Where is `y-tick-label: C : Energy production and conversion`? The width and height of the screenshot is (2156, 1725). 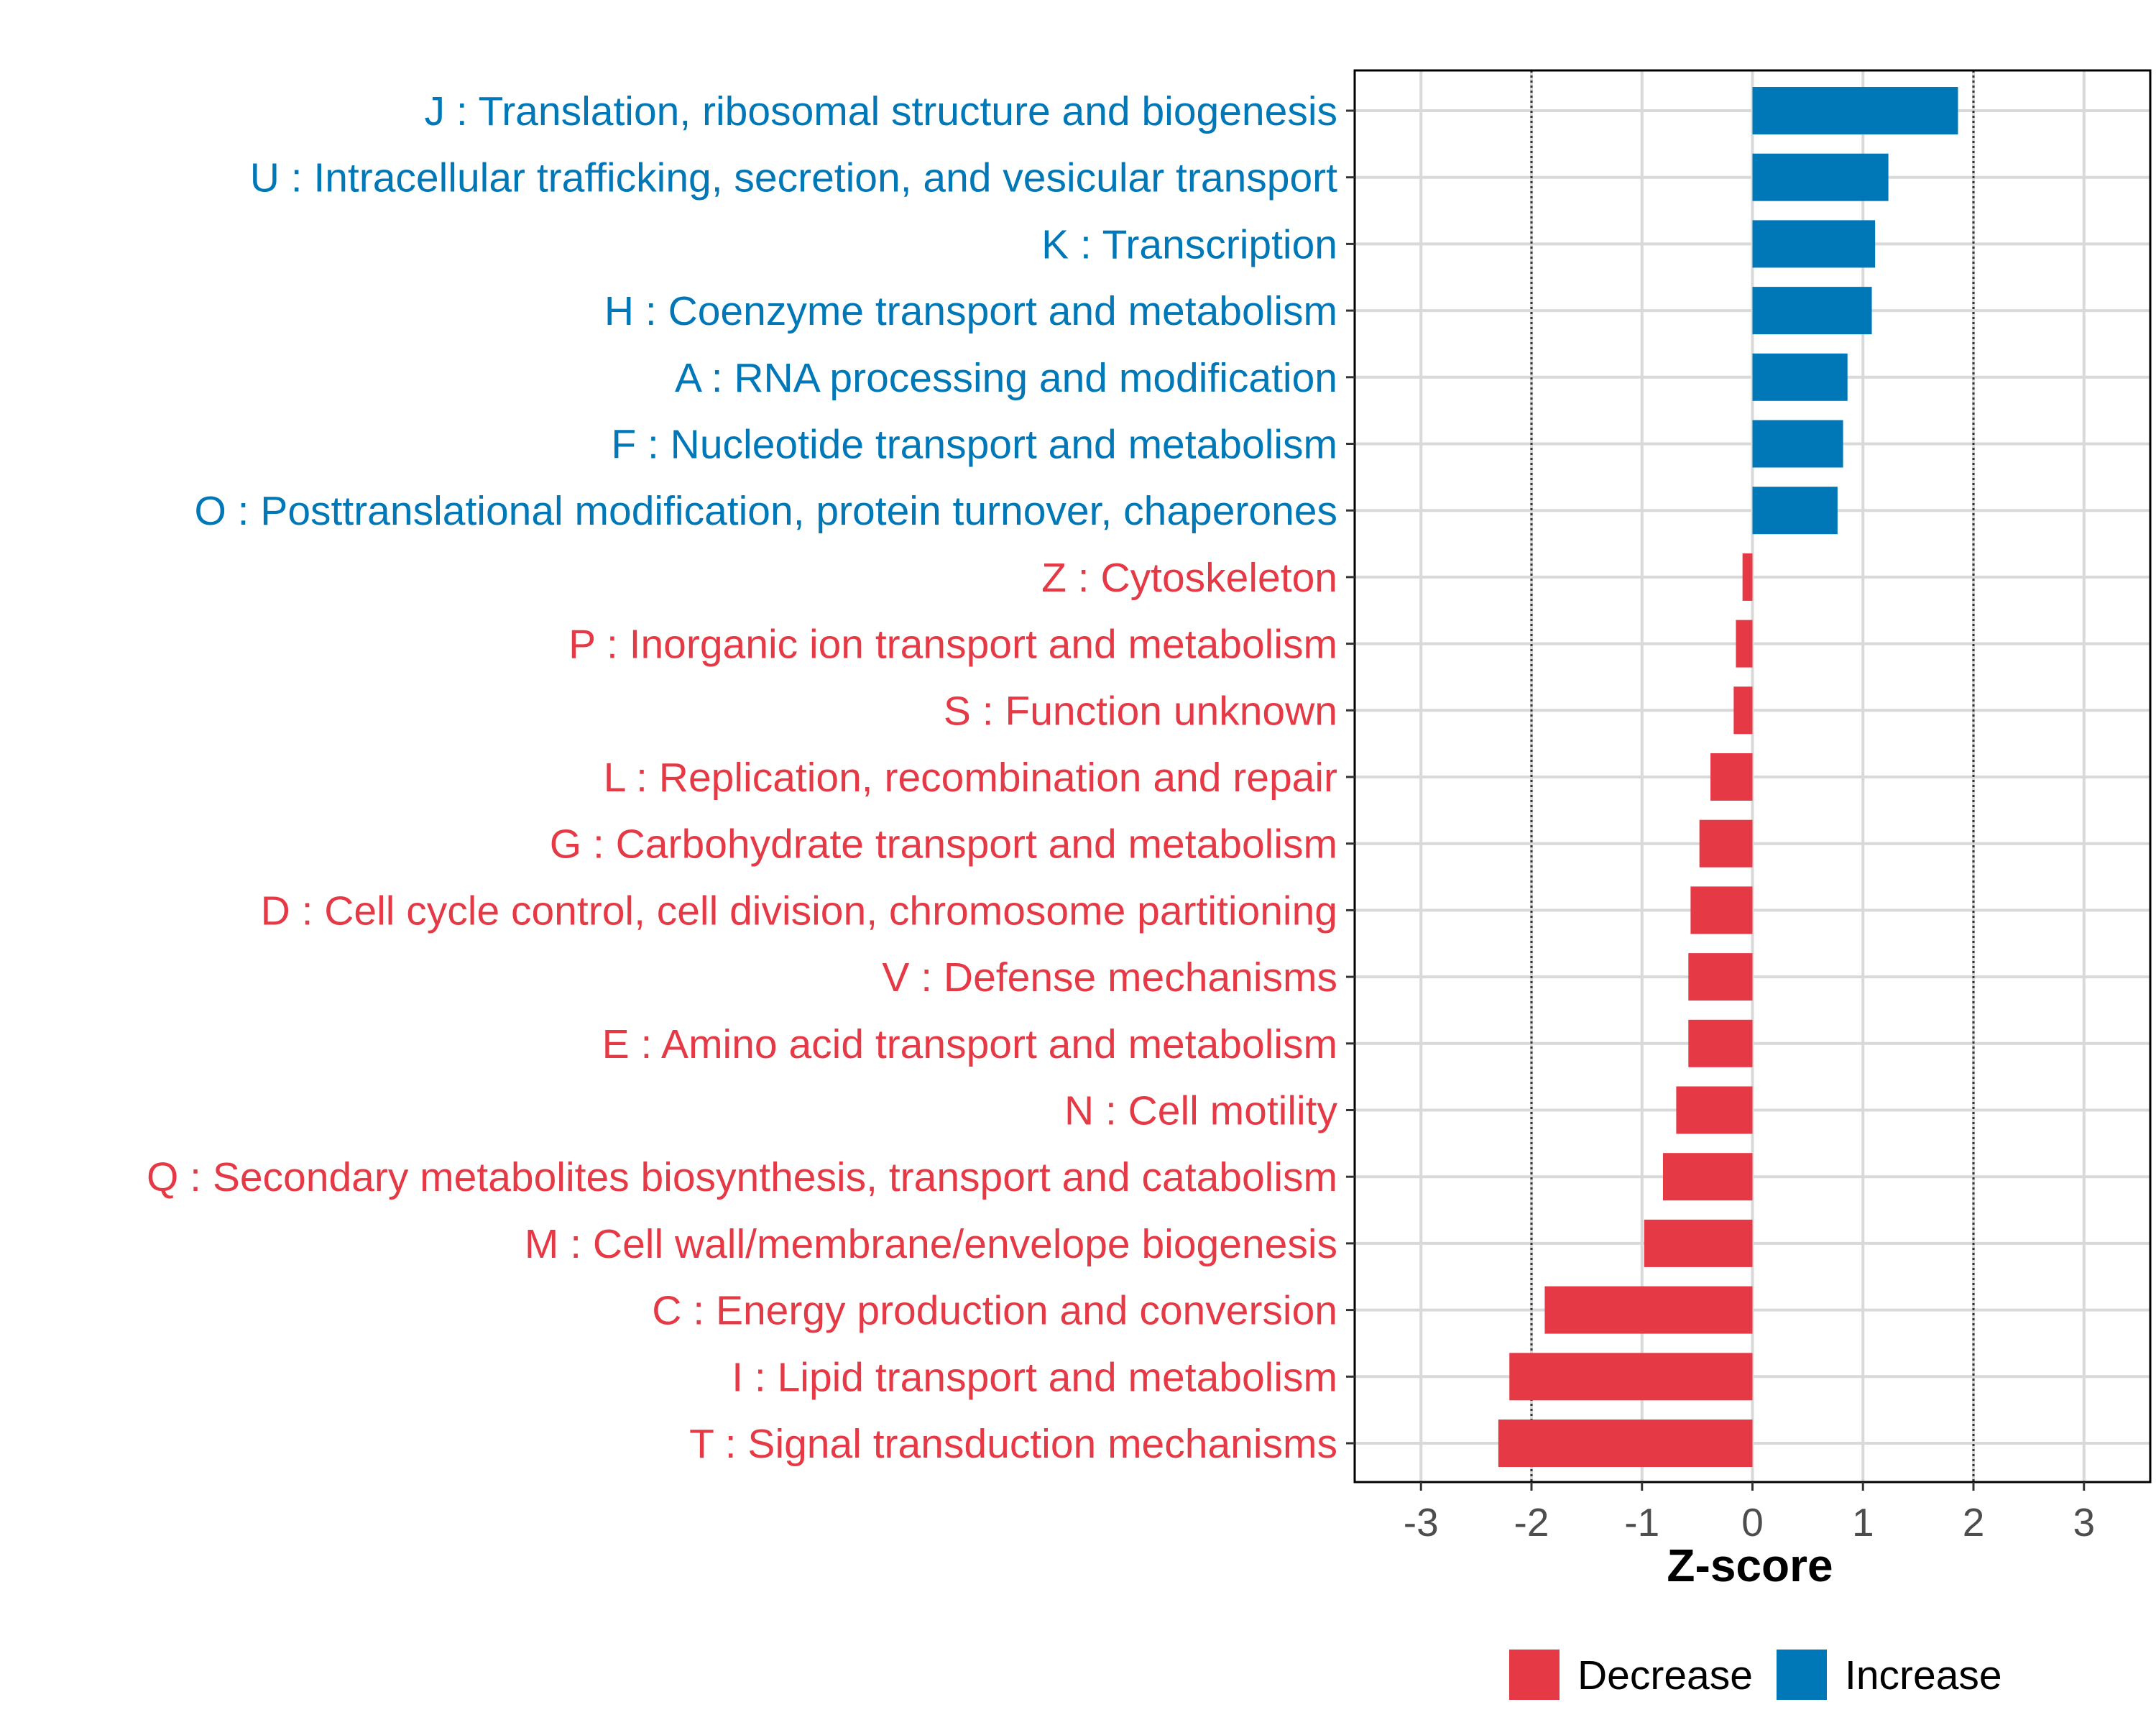 y-tick-label: C : Energy production and conversion is located at coordinates (994, 1311).